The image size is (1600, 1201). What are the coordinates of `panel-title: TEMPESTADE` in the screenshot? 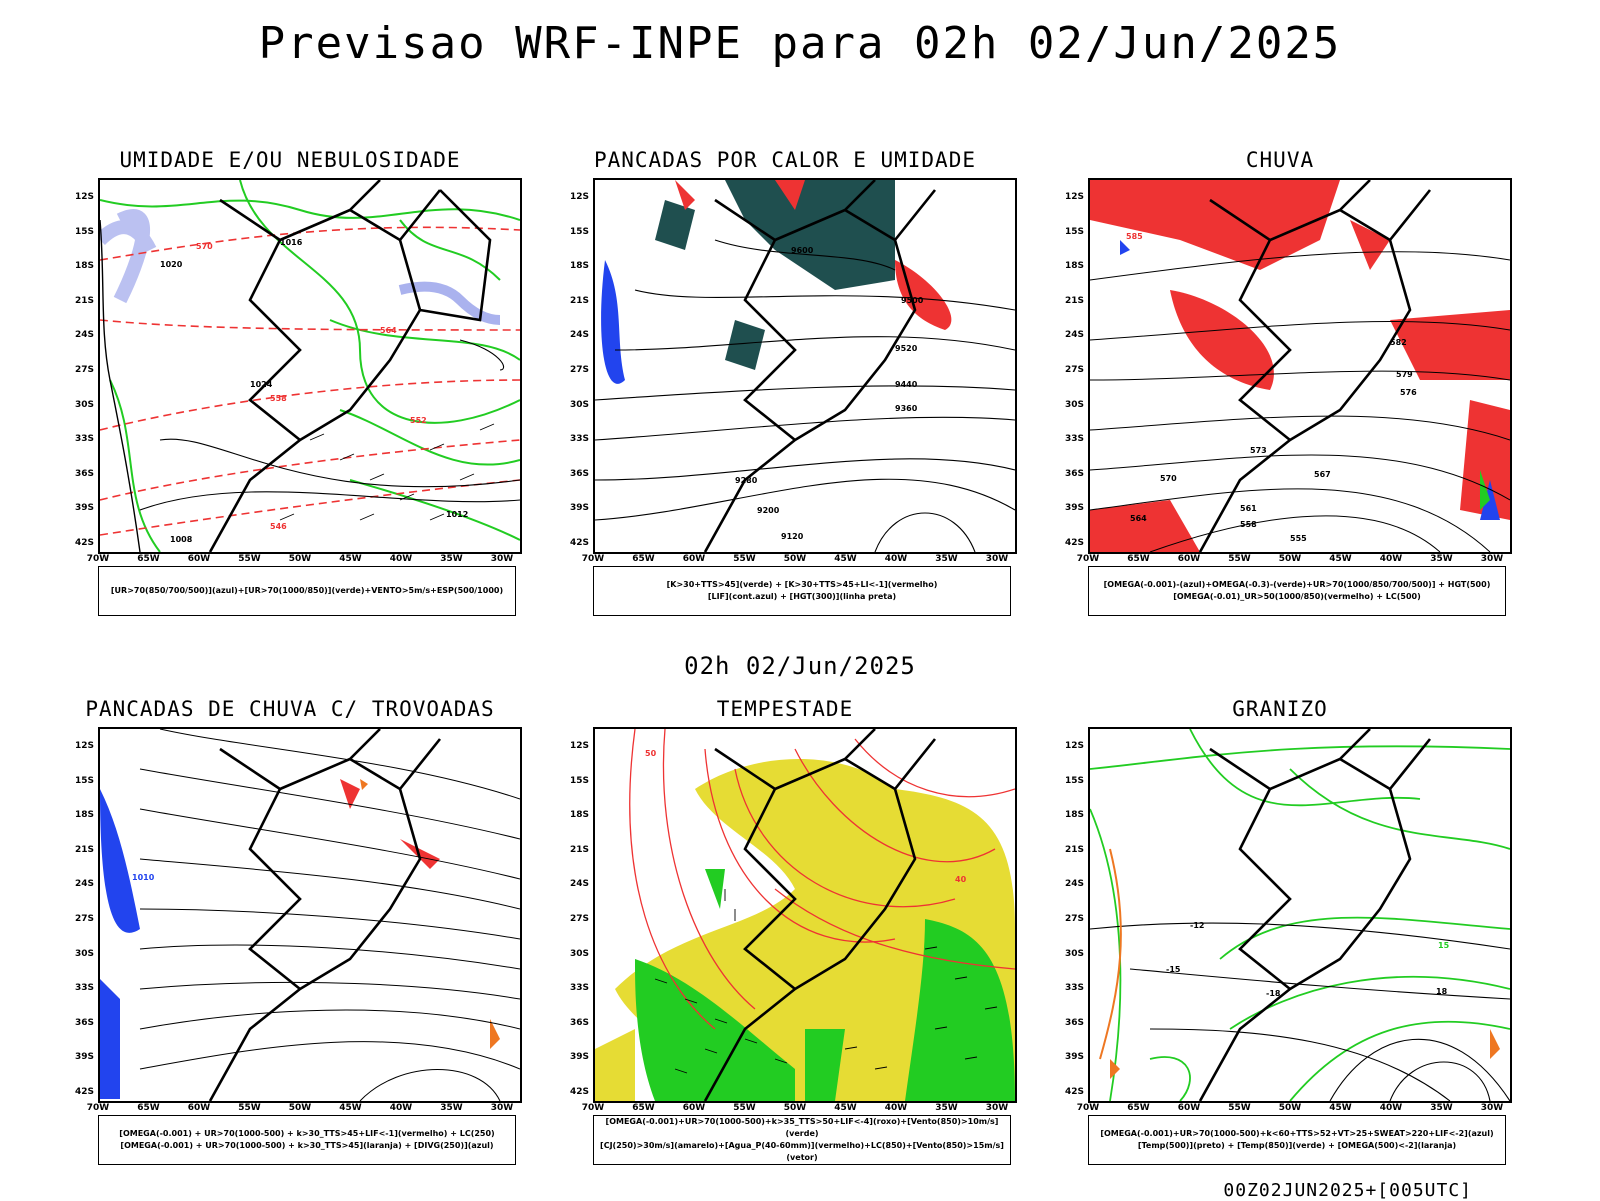 It's located at (785, 709).